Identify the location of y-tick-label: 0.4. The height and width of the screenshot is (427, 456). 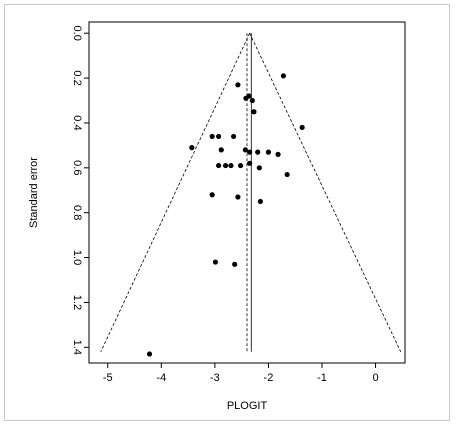
(77, 122).